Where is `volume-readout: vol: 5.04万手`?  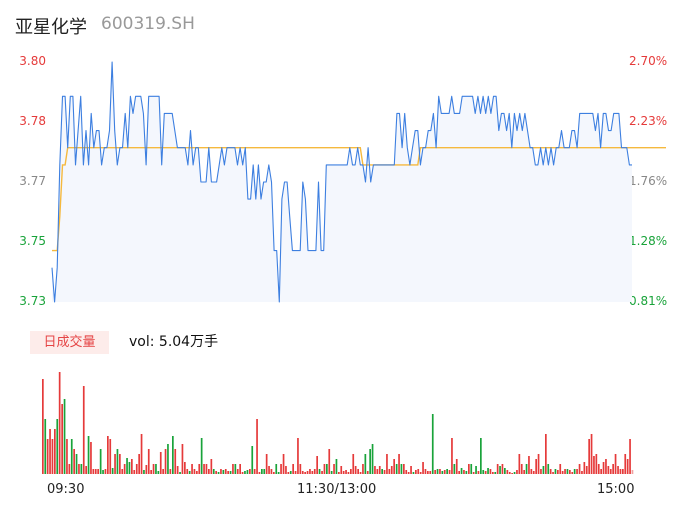 volume-readout: vol: 5.04万手 is located at coordinates (174, 342).